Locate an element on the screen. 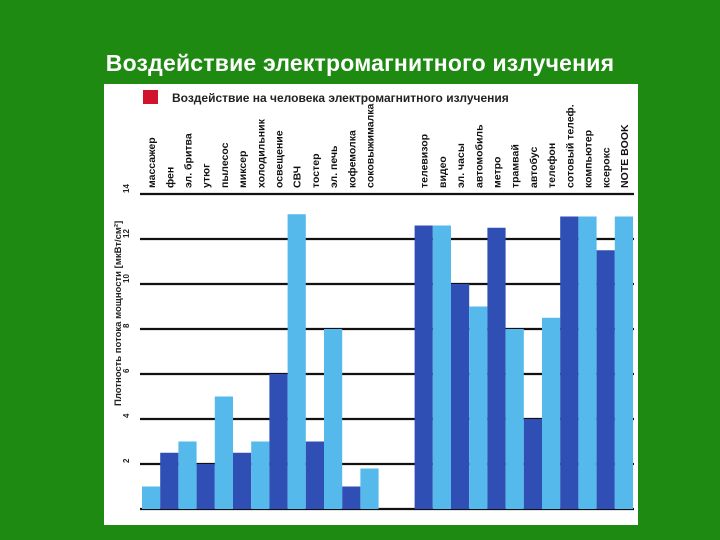 This screenshot has width=720, height=540. category-label: кофемолка is located at coordinates (352, 159).